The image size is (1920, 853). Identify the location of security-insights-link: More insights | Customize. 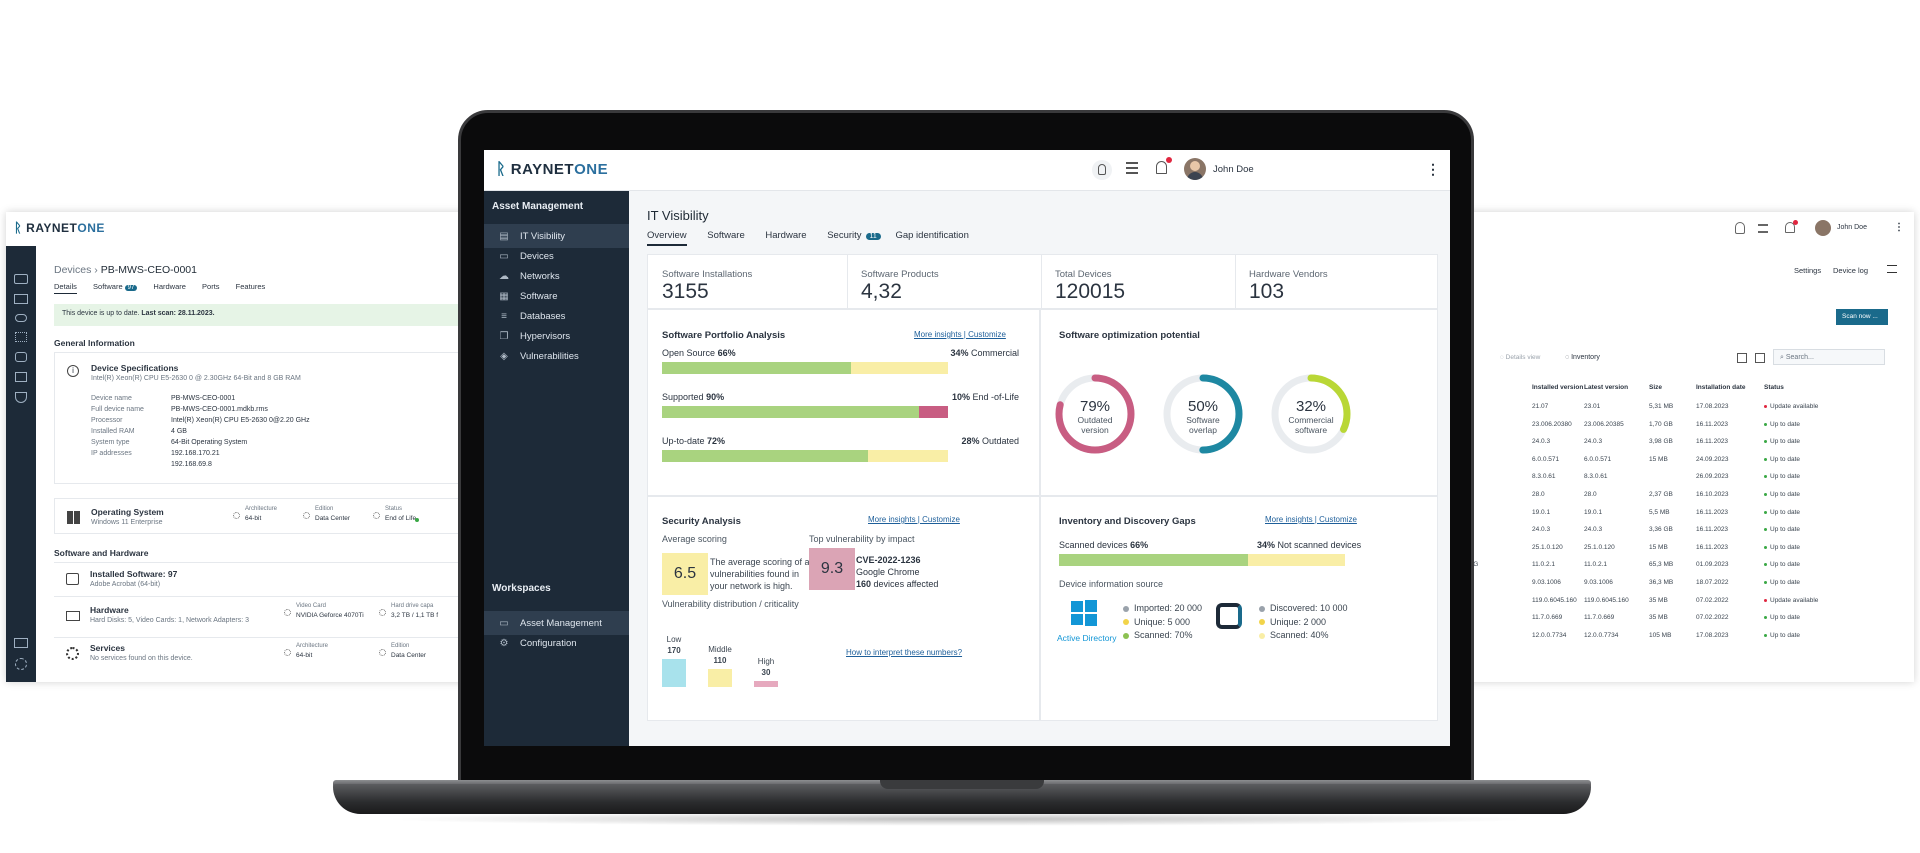
(914, 519).